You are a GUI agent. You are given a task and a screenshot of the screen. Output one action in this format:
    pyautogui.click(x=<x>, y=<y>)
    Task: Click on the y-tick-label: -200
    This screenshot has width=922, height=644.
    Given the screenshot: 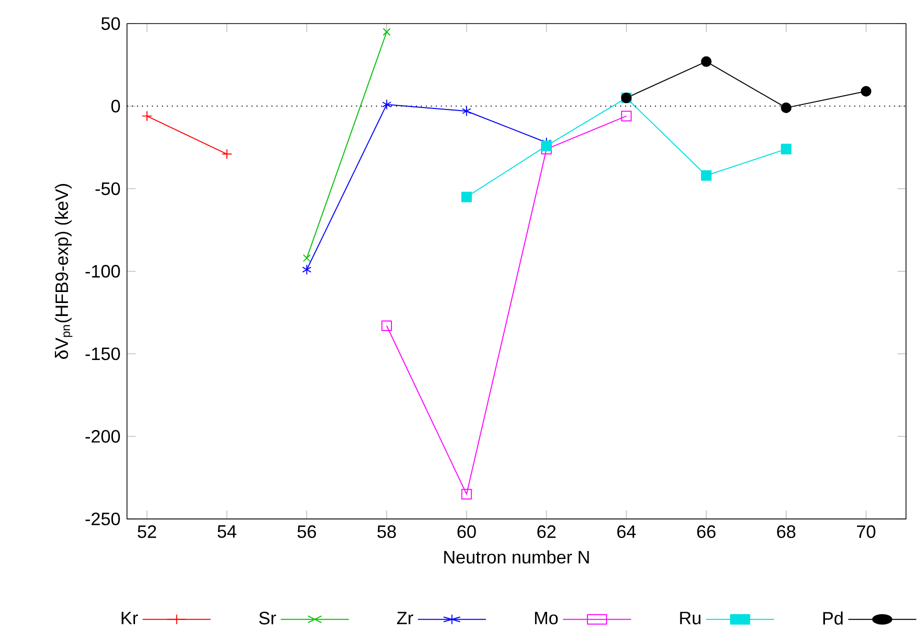 What is the action you would take?
    pyautogui.click(x=103, y=436)
    